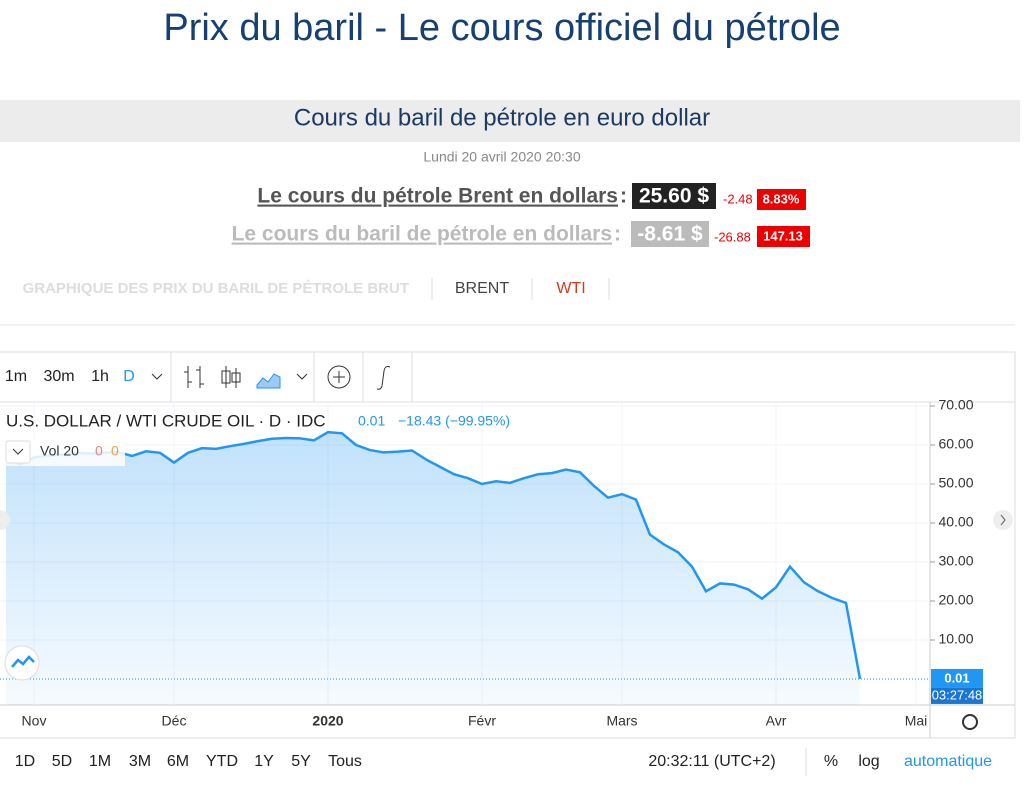 This screenshot has height=797, width=1029. What do you see at coordinates (5, 520) in the screenshot?
I see `scroll-left` at bounding box center [5, 520].